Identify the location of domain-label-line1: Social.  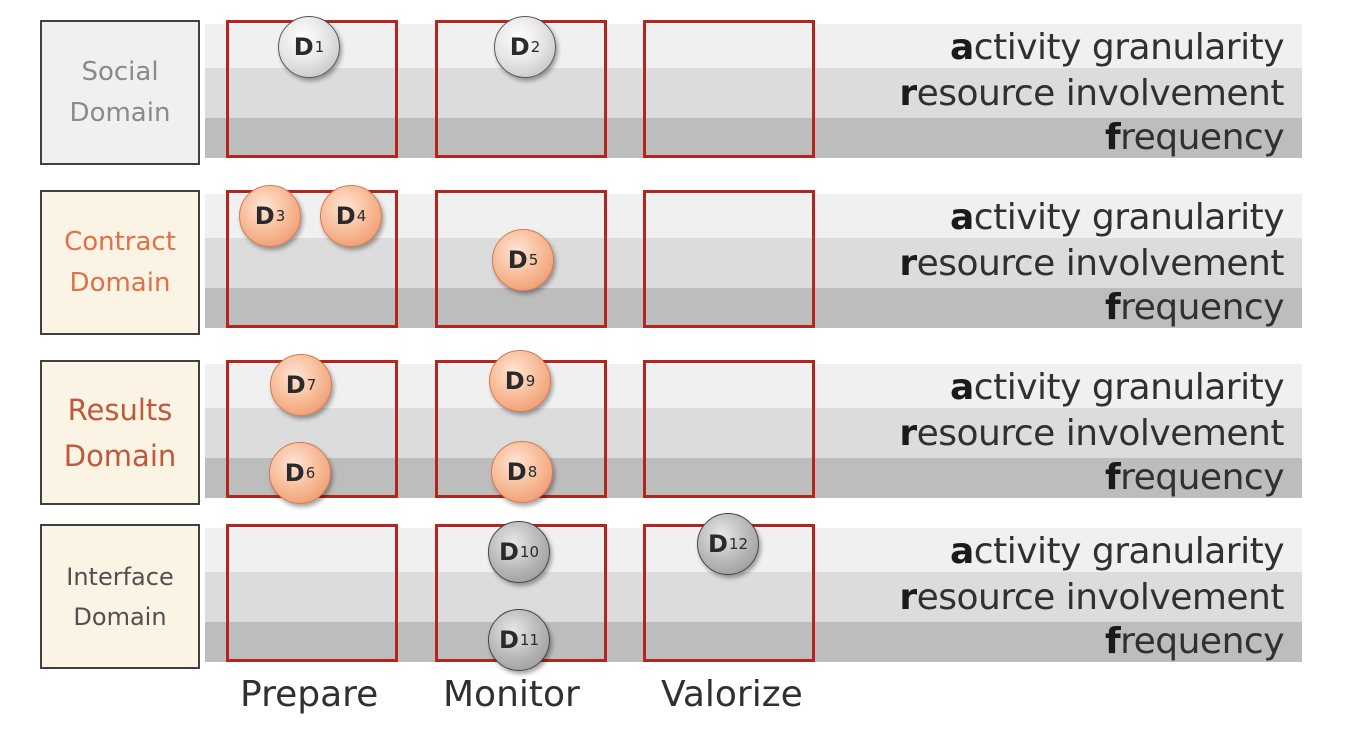
(120, 71).